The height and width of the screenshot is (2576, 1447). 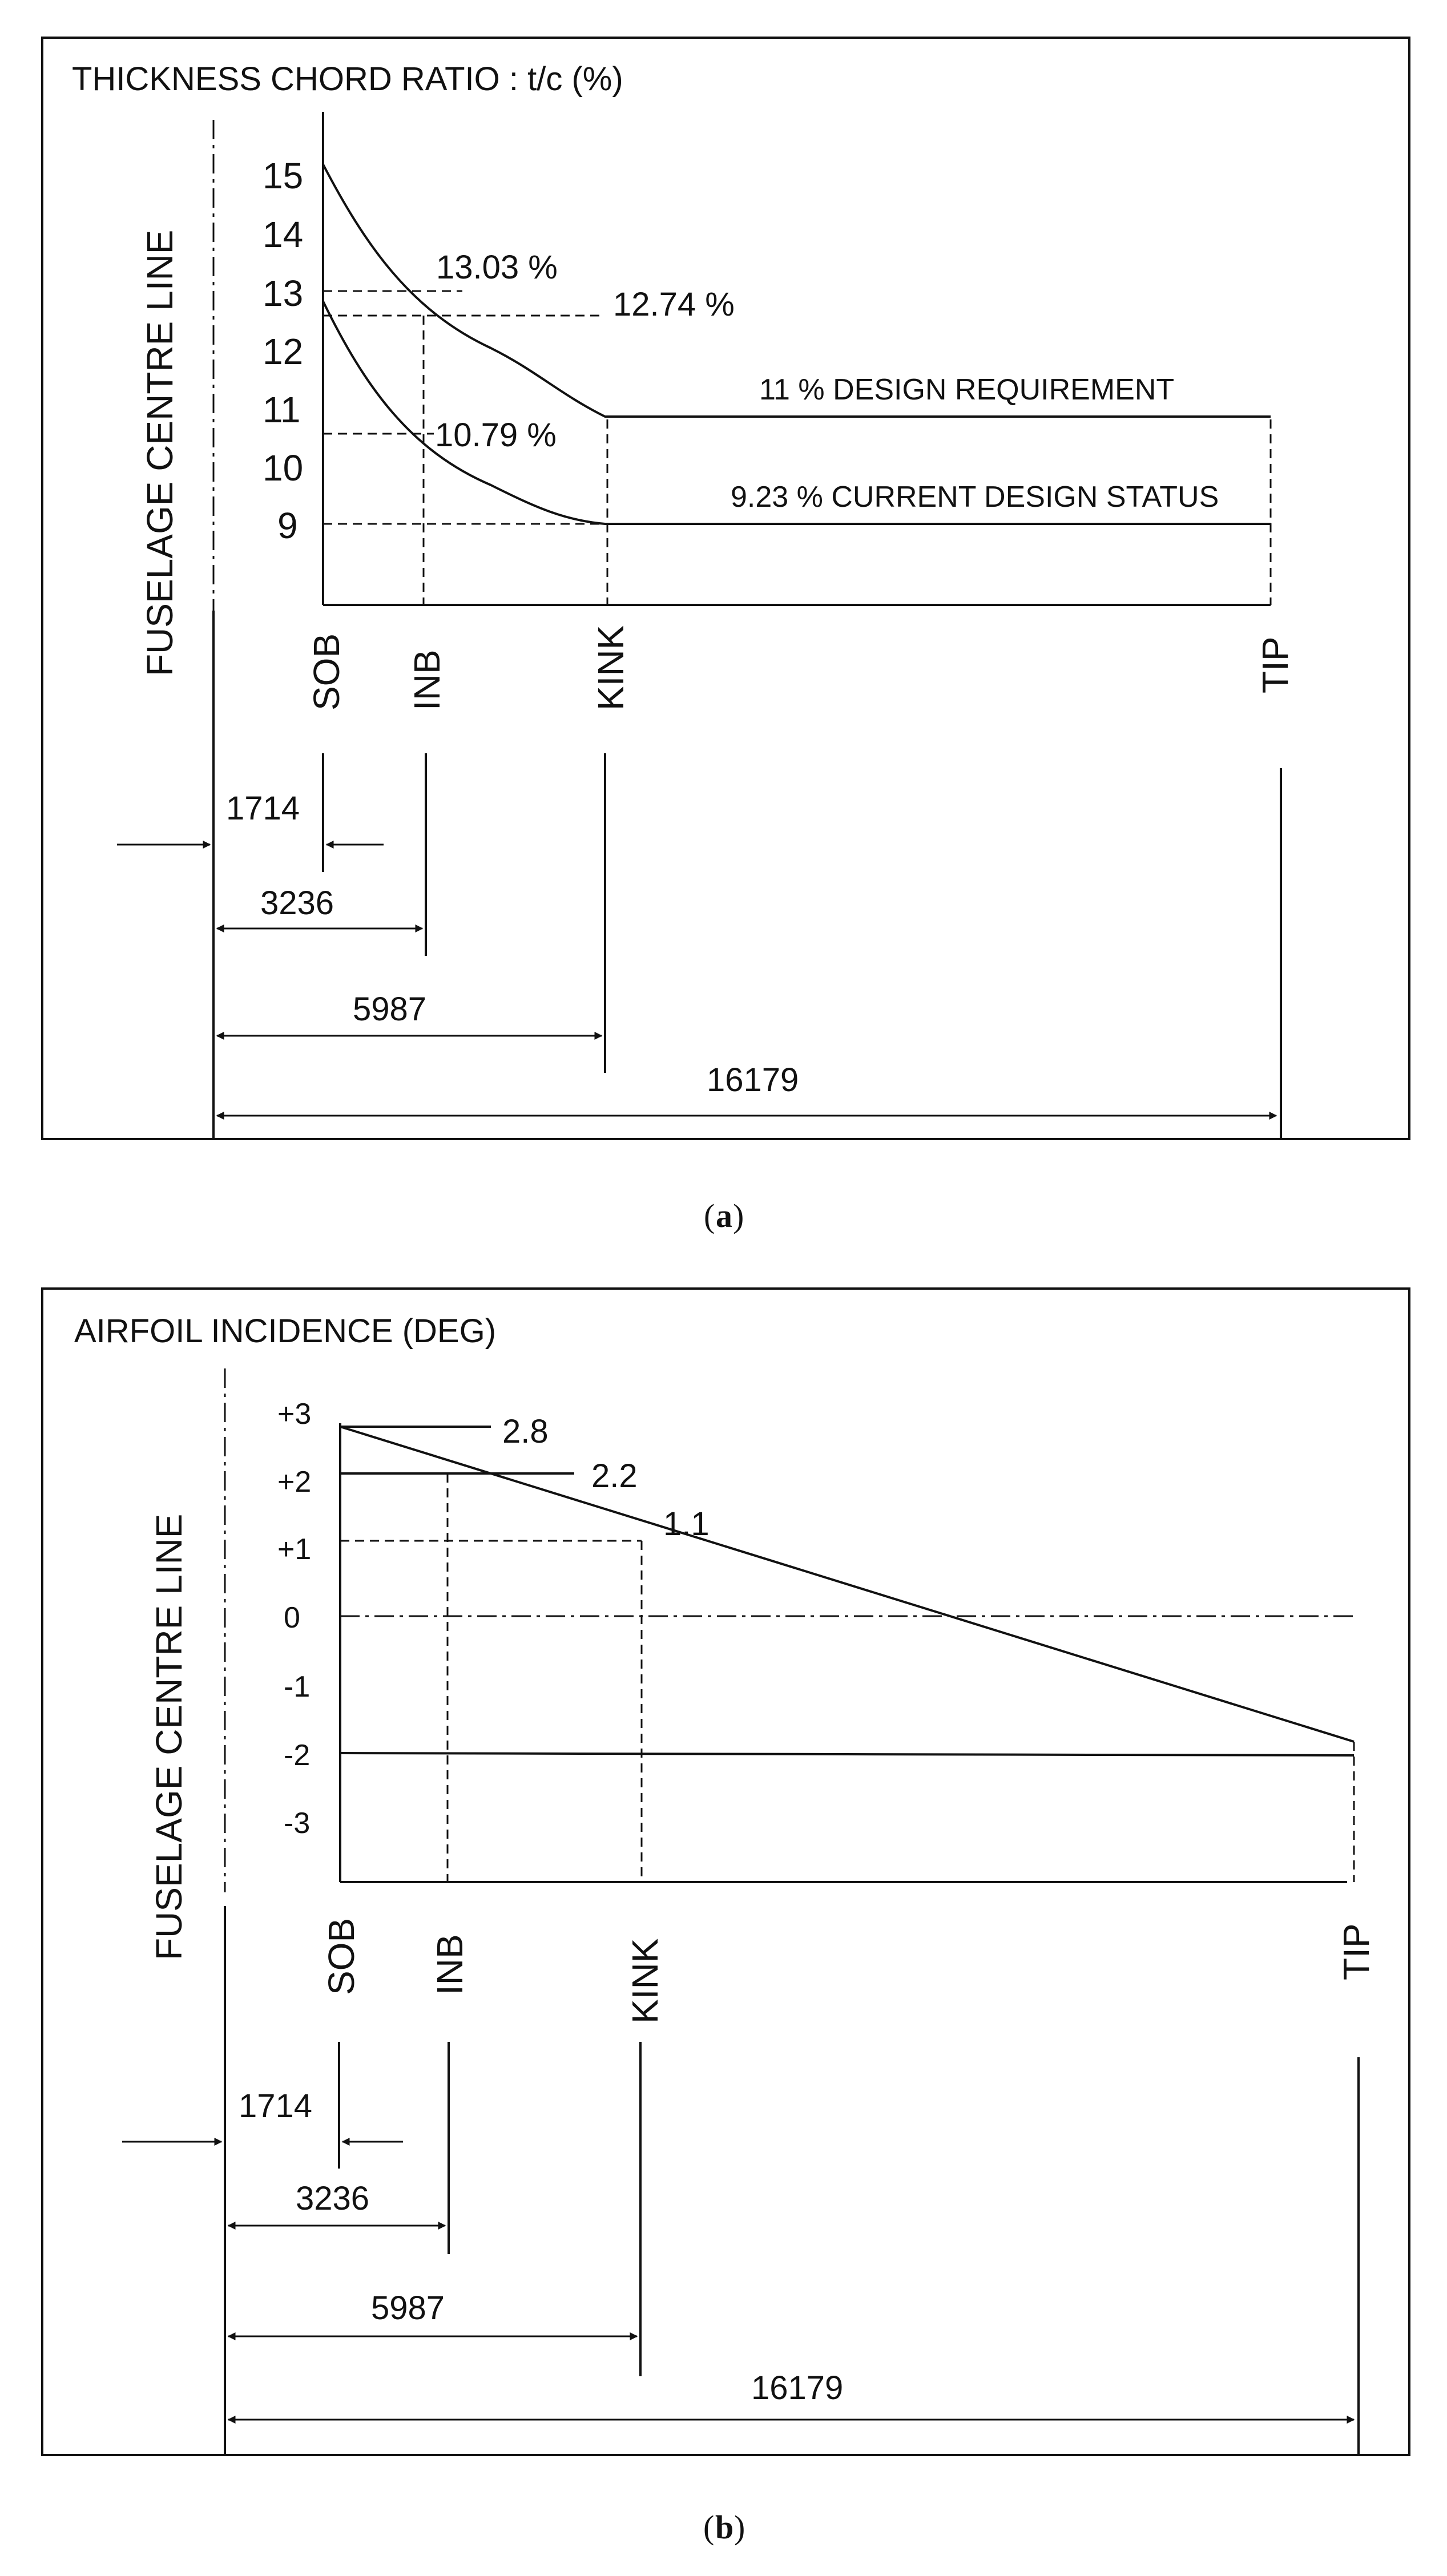 I want to click on panel-b-title: AIRFOIL INCIDENCE (DEG), so click(x=285, y=1331).